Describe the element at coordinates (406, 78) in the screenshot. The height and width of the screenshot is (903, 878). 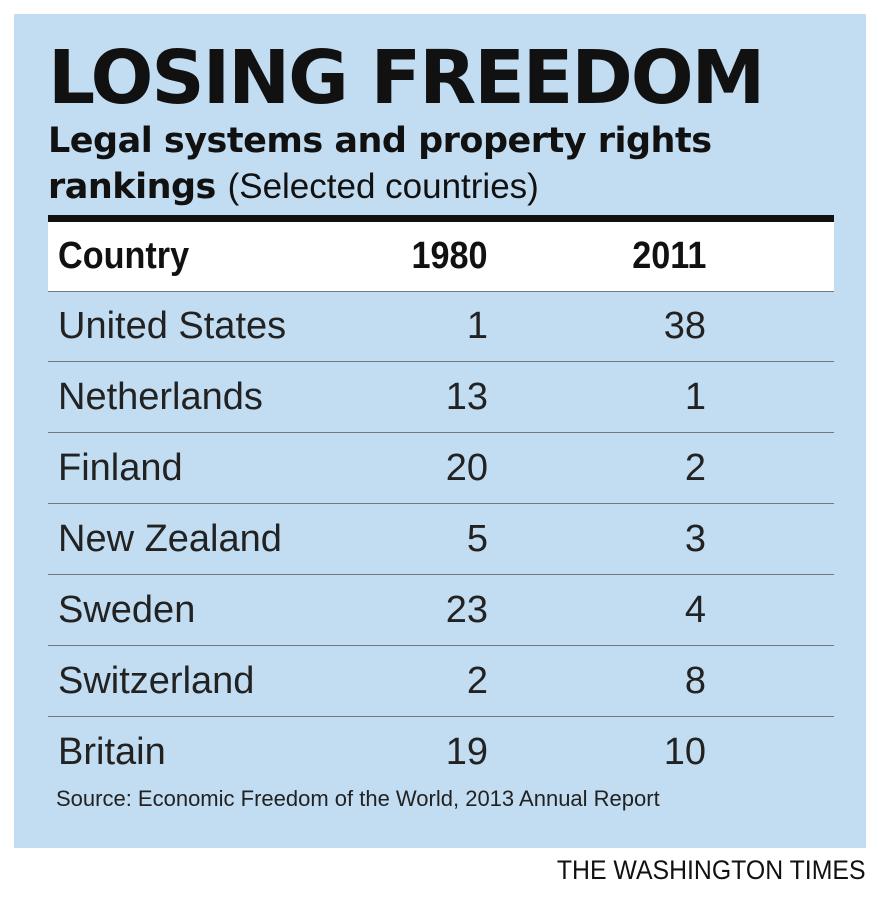
I see `chart-title: LOSING FREEDOM` at that location.